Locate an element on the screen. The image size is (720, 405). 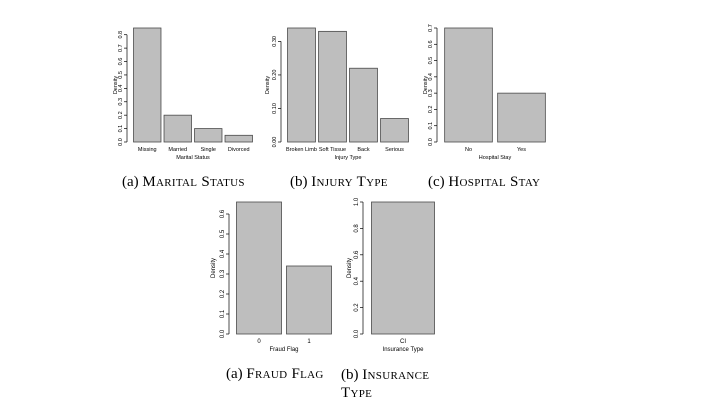
caption-title: Hospital Stay is located at coordinates (494, 182).